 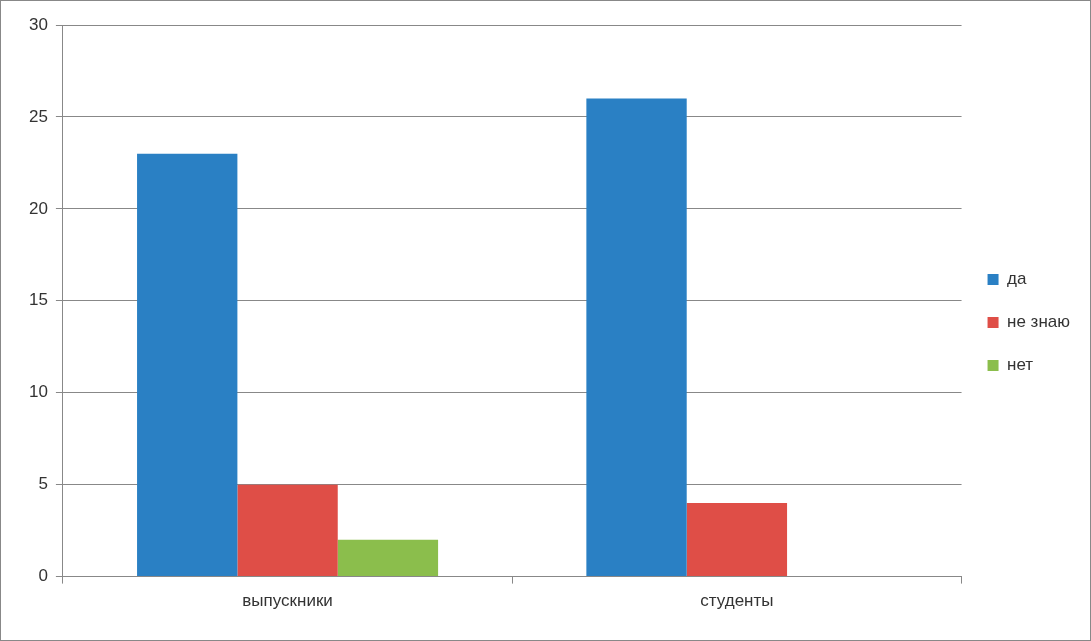 What do you see at coordinates (38, 392) in the screenshot?
I see `y-tick-label: 10` at bounding box center [38, 392].